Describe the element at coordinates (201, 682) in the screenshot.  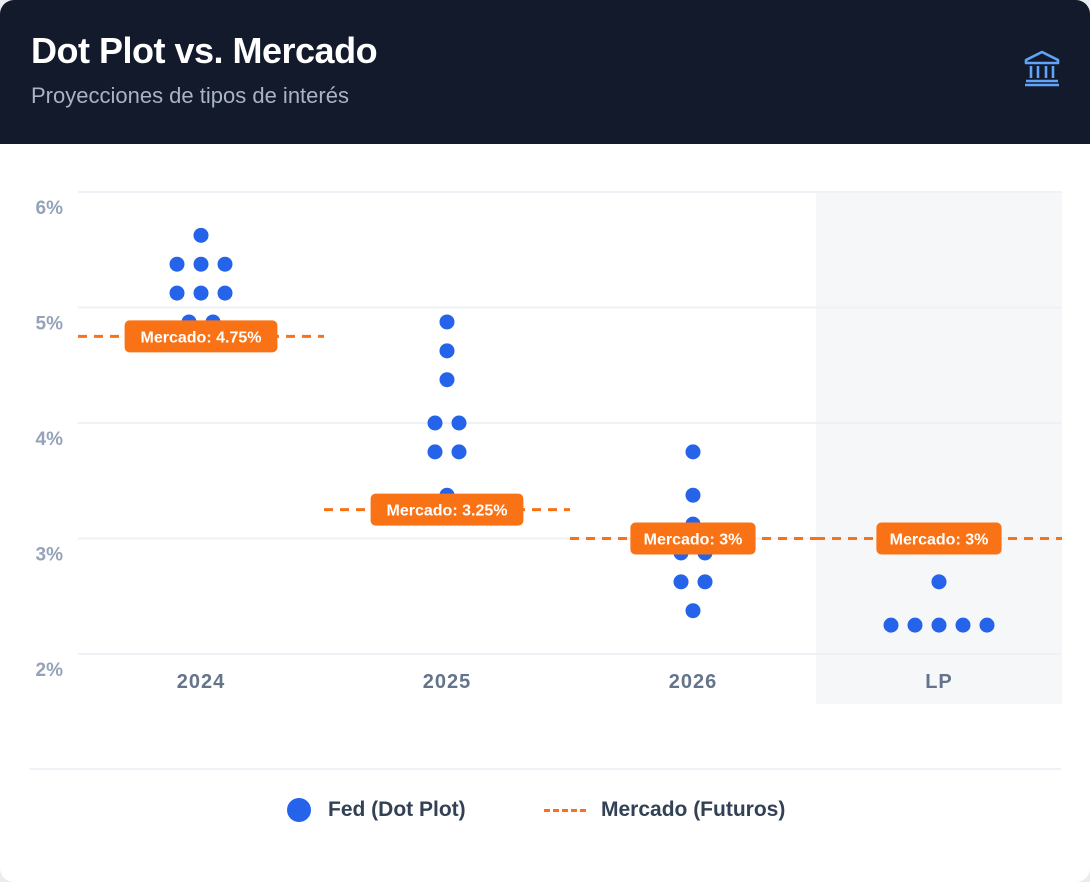
I see `x-category-label: 2024` at that location.